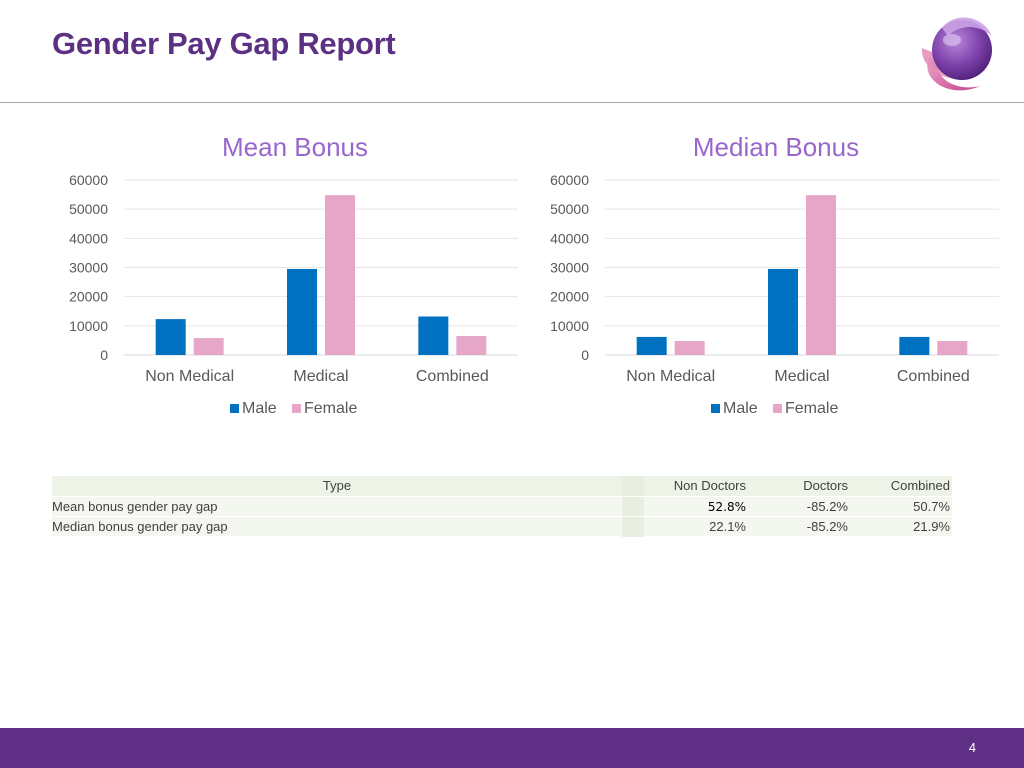 The width and height of the screenshot is (1024, 768). What do you see at coordinates (726, 507) in the screenshot?
I see `row-non-doctors: 52.8%` at bounding box center [726, 507].